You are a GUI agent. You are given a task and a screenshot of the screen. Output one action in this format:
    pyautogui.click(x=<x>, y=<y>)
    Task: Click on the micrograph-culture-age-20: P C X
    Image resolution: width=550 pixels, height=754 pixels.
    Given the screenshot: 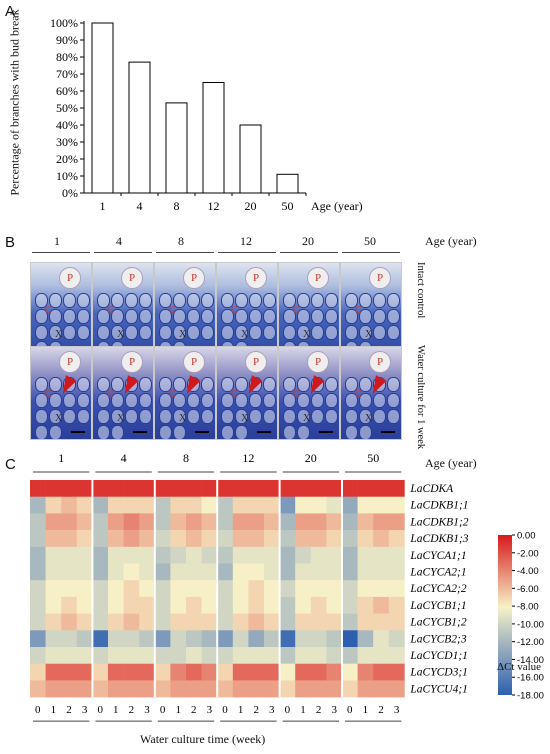 What is the action you would take?
    pyautogui.click(x=309, y=393)
    